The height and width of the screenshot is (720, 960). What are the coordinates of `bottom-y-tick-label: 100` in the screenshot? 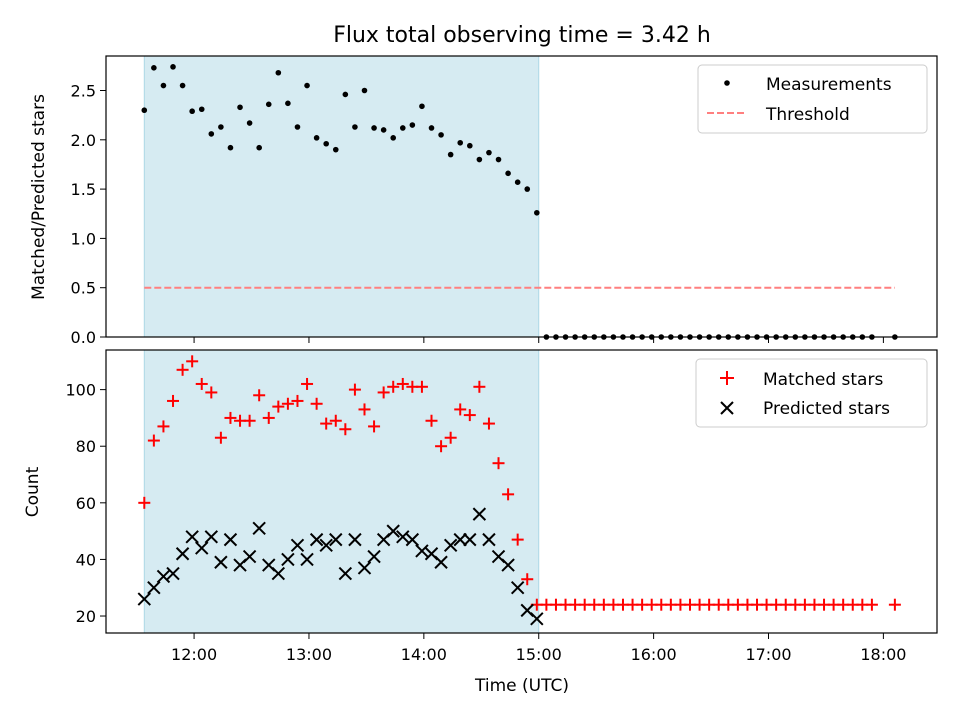 It's located at (80, 390).